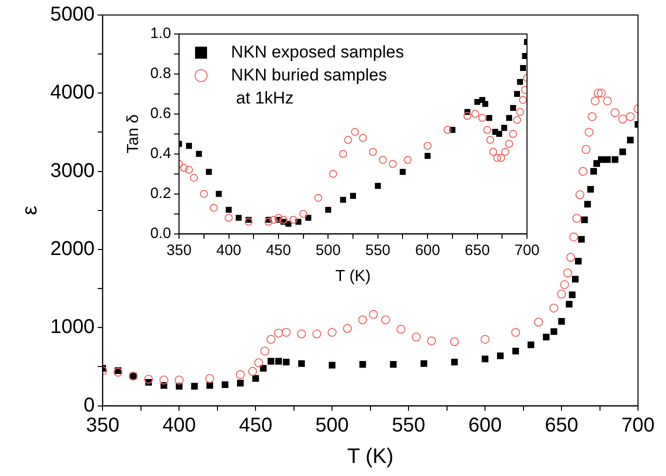 The width and height of the screenshot is (666, 476). Describe the element at coordinates (72, 327) in the screenshot. I see `y-tick-label: 1000` at that location.